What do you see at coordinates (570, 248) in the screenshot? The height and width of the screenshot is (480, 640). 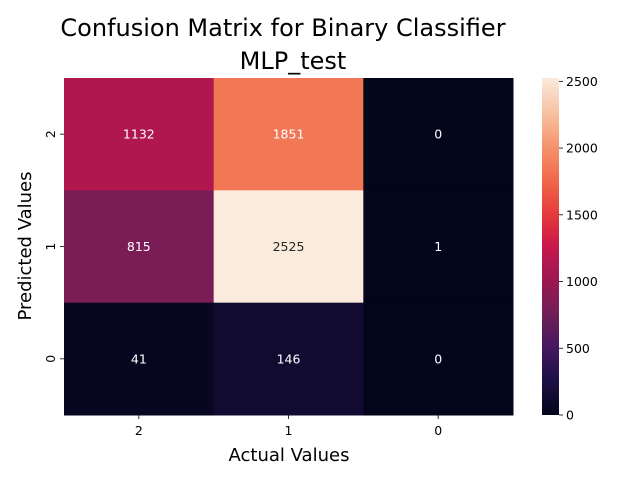 I see `colorbar: 0 500 1000 1500 2000 2500` at bounding box center [570, 248].